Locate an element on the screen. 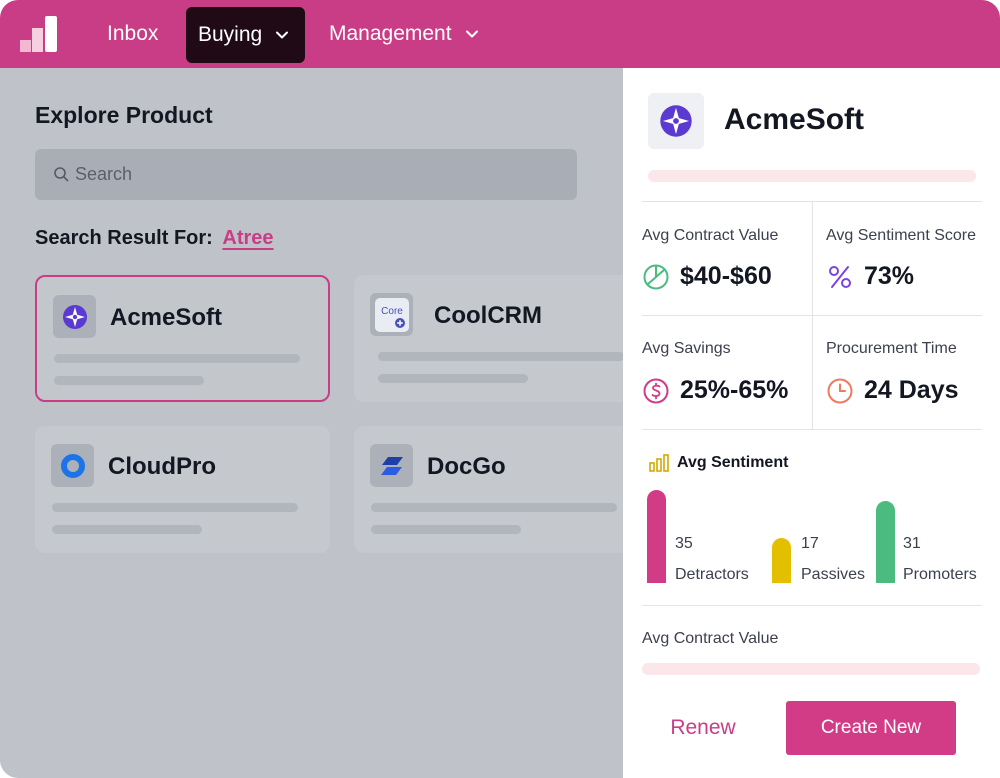 The image size is (1000, 778). sentiment-count: 17 is located at coordinates (810, 543).